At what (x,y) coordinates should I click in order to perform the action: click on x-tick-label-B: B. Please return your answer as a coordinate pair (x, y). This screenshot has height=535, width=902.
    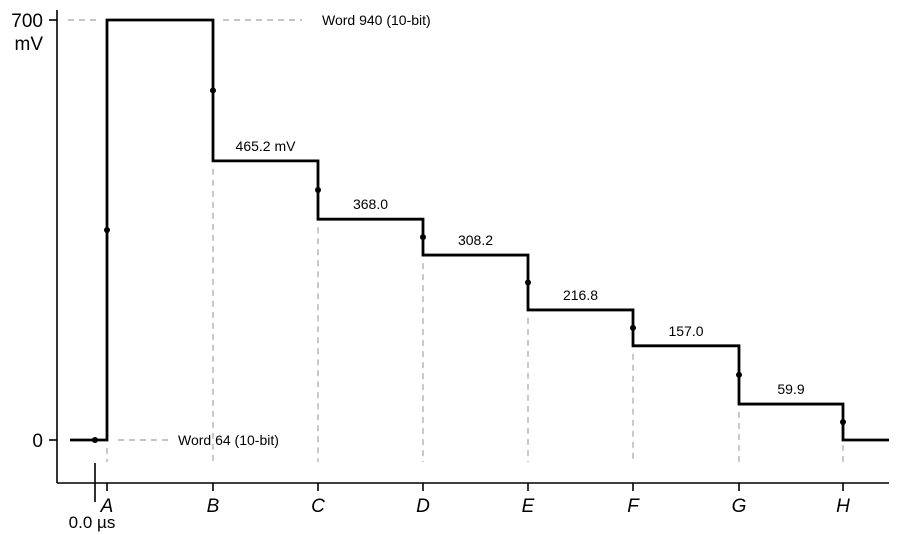
    Looking at the image, I should click on (213, 506).